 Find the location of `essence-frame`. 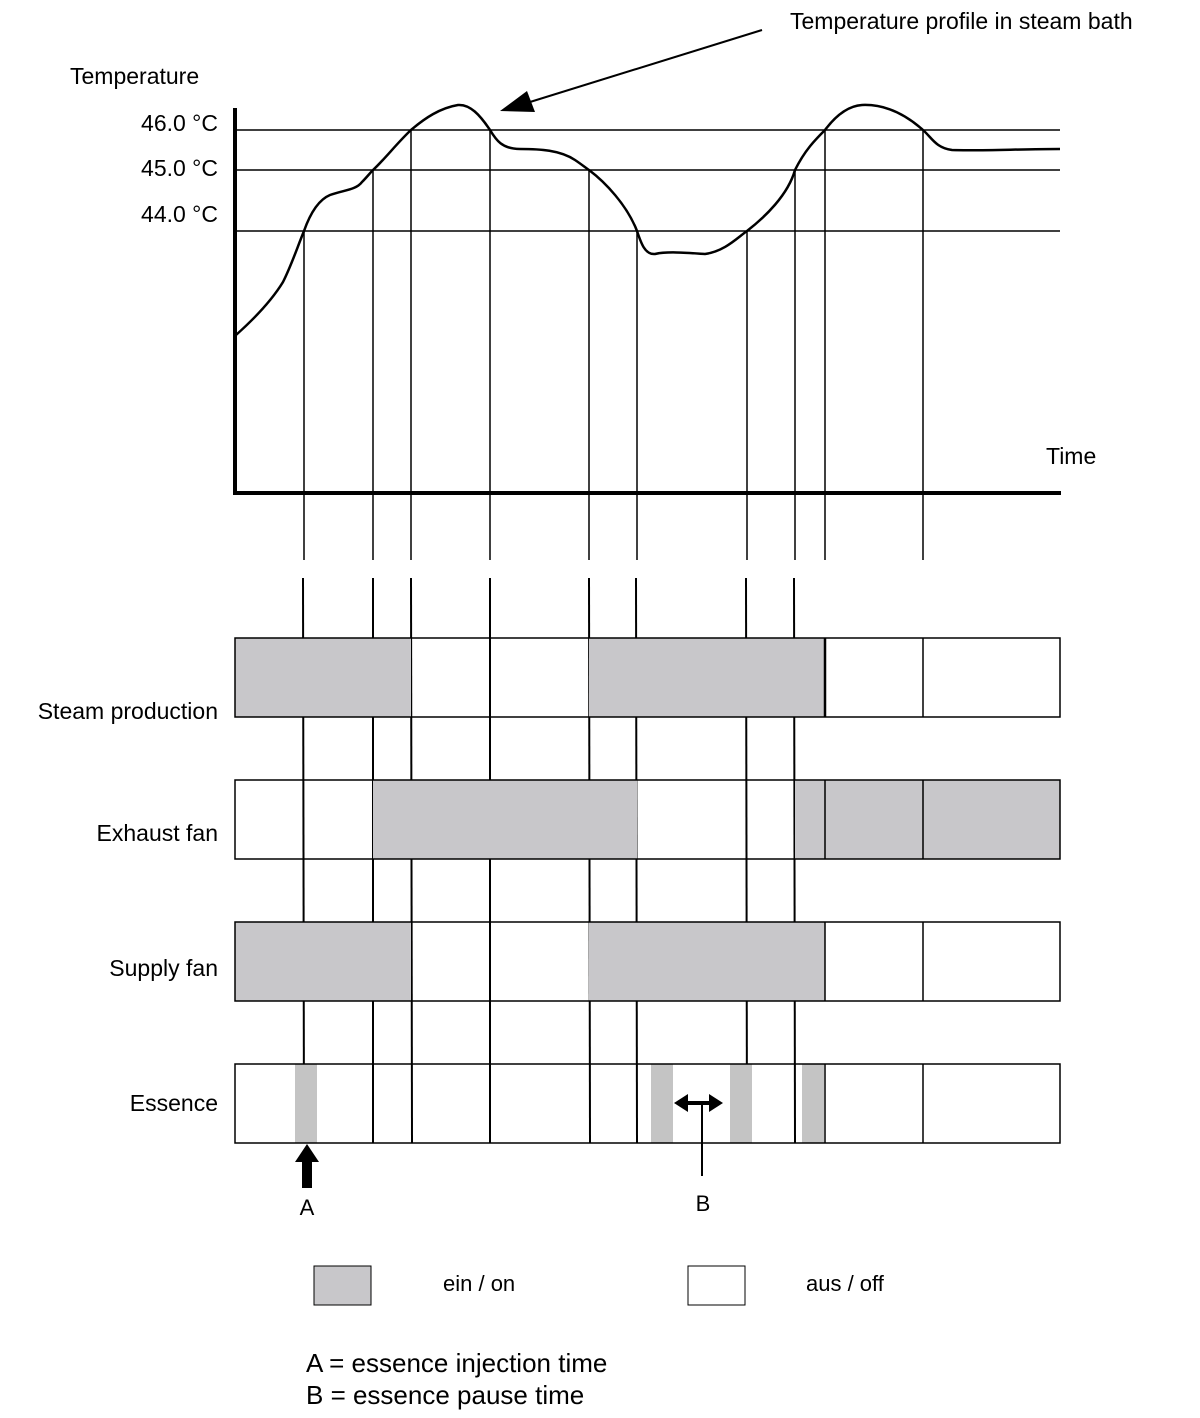

essence-frame is located at coordinates (647, 1103).